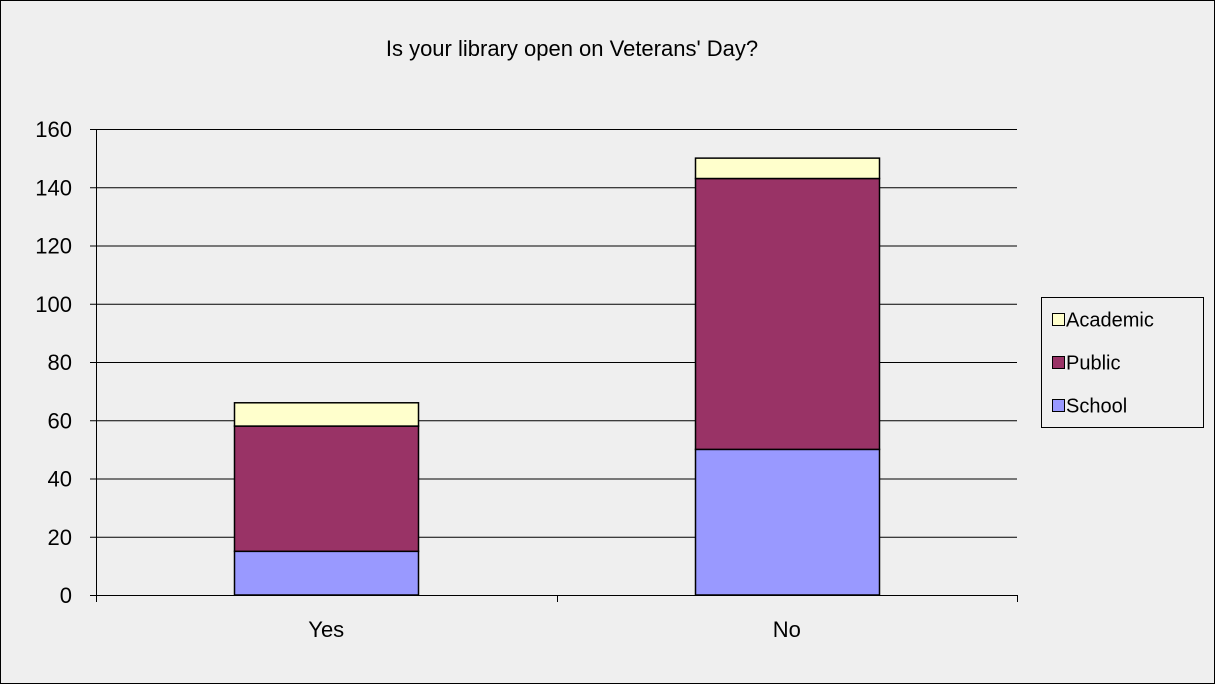 Image resolution: width=1215 pixels, height=684 pixels. Describe the element at coordinates (53, 246) in the screenshot. I see `y-tick-label-120: 120` at that location.